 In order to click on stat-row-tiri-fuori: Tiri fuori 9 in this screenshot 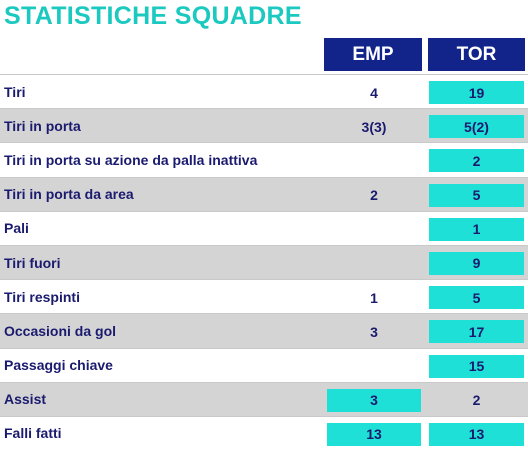, I will do `click(264, 262)`.